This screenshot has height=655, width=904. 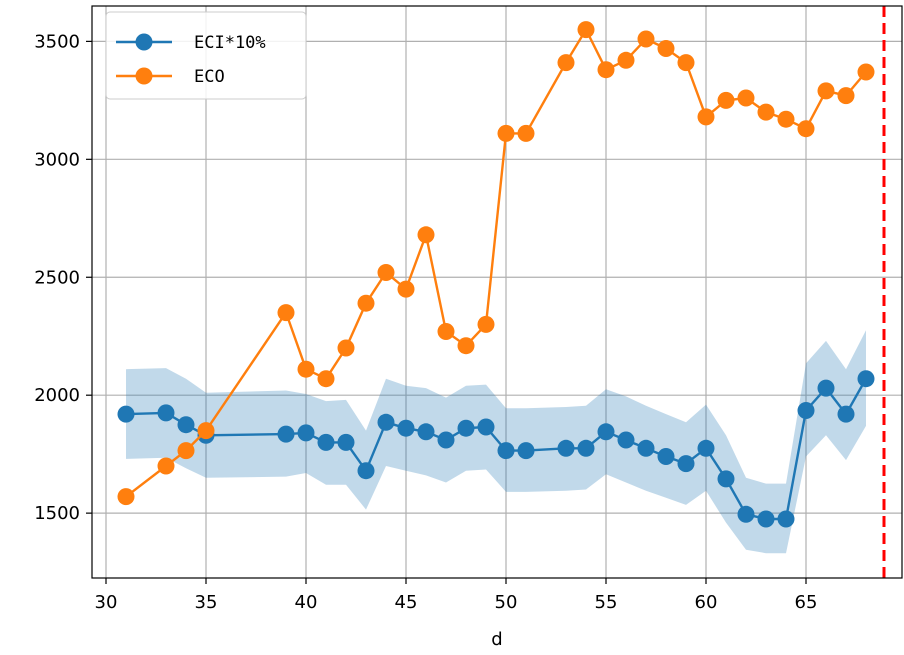 I want to click on x-axis-label: d, so click(x=496, y=639).